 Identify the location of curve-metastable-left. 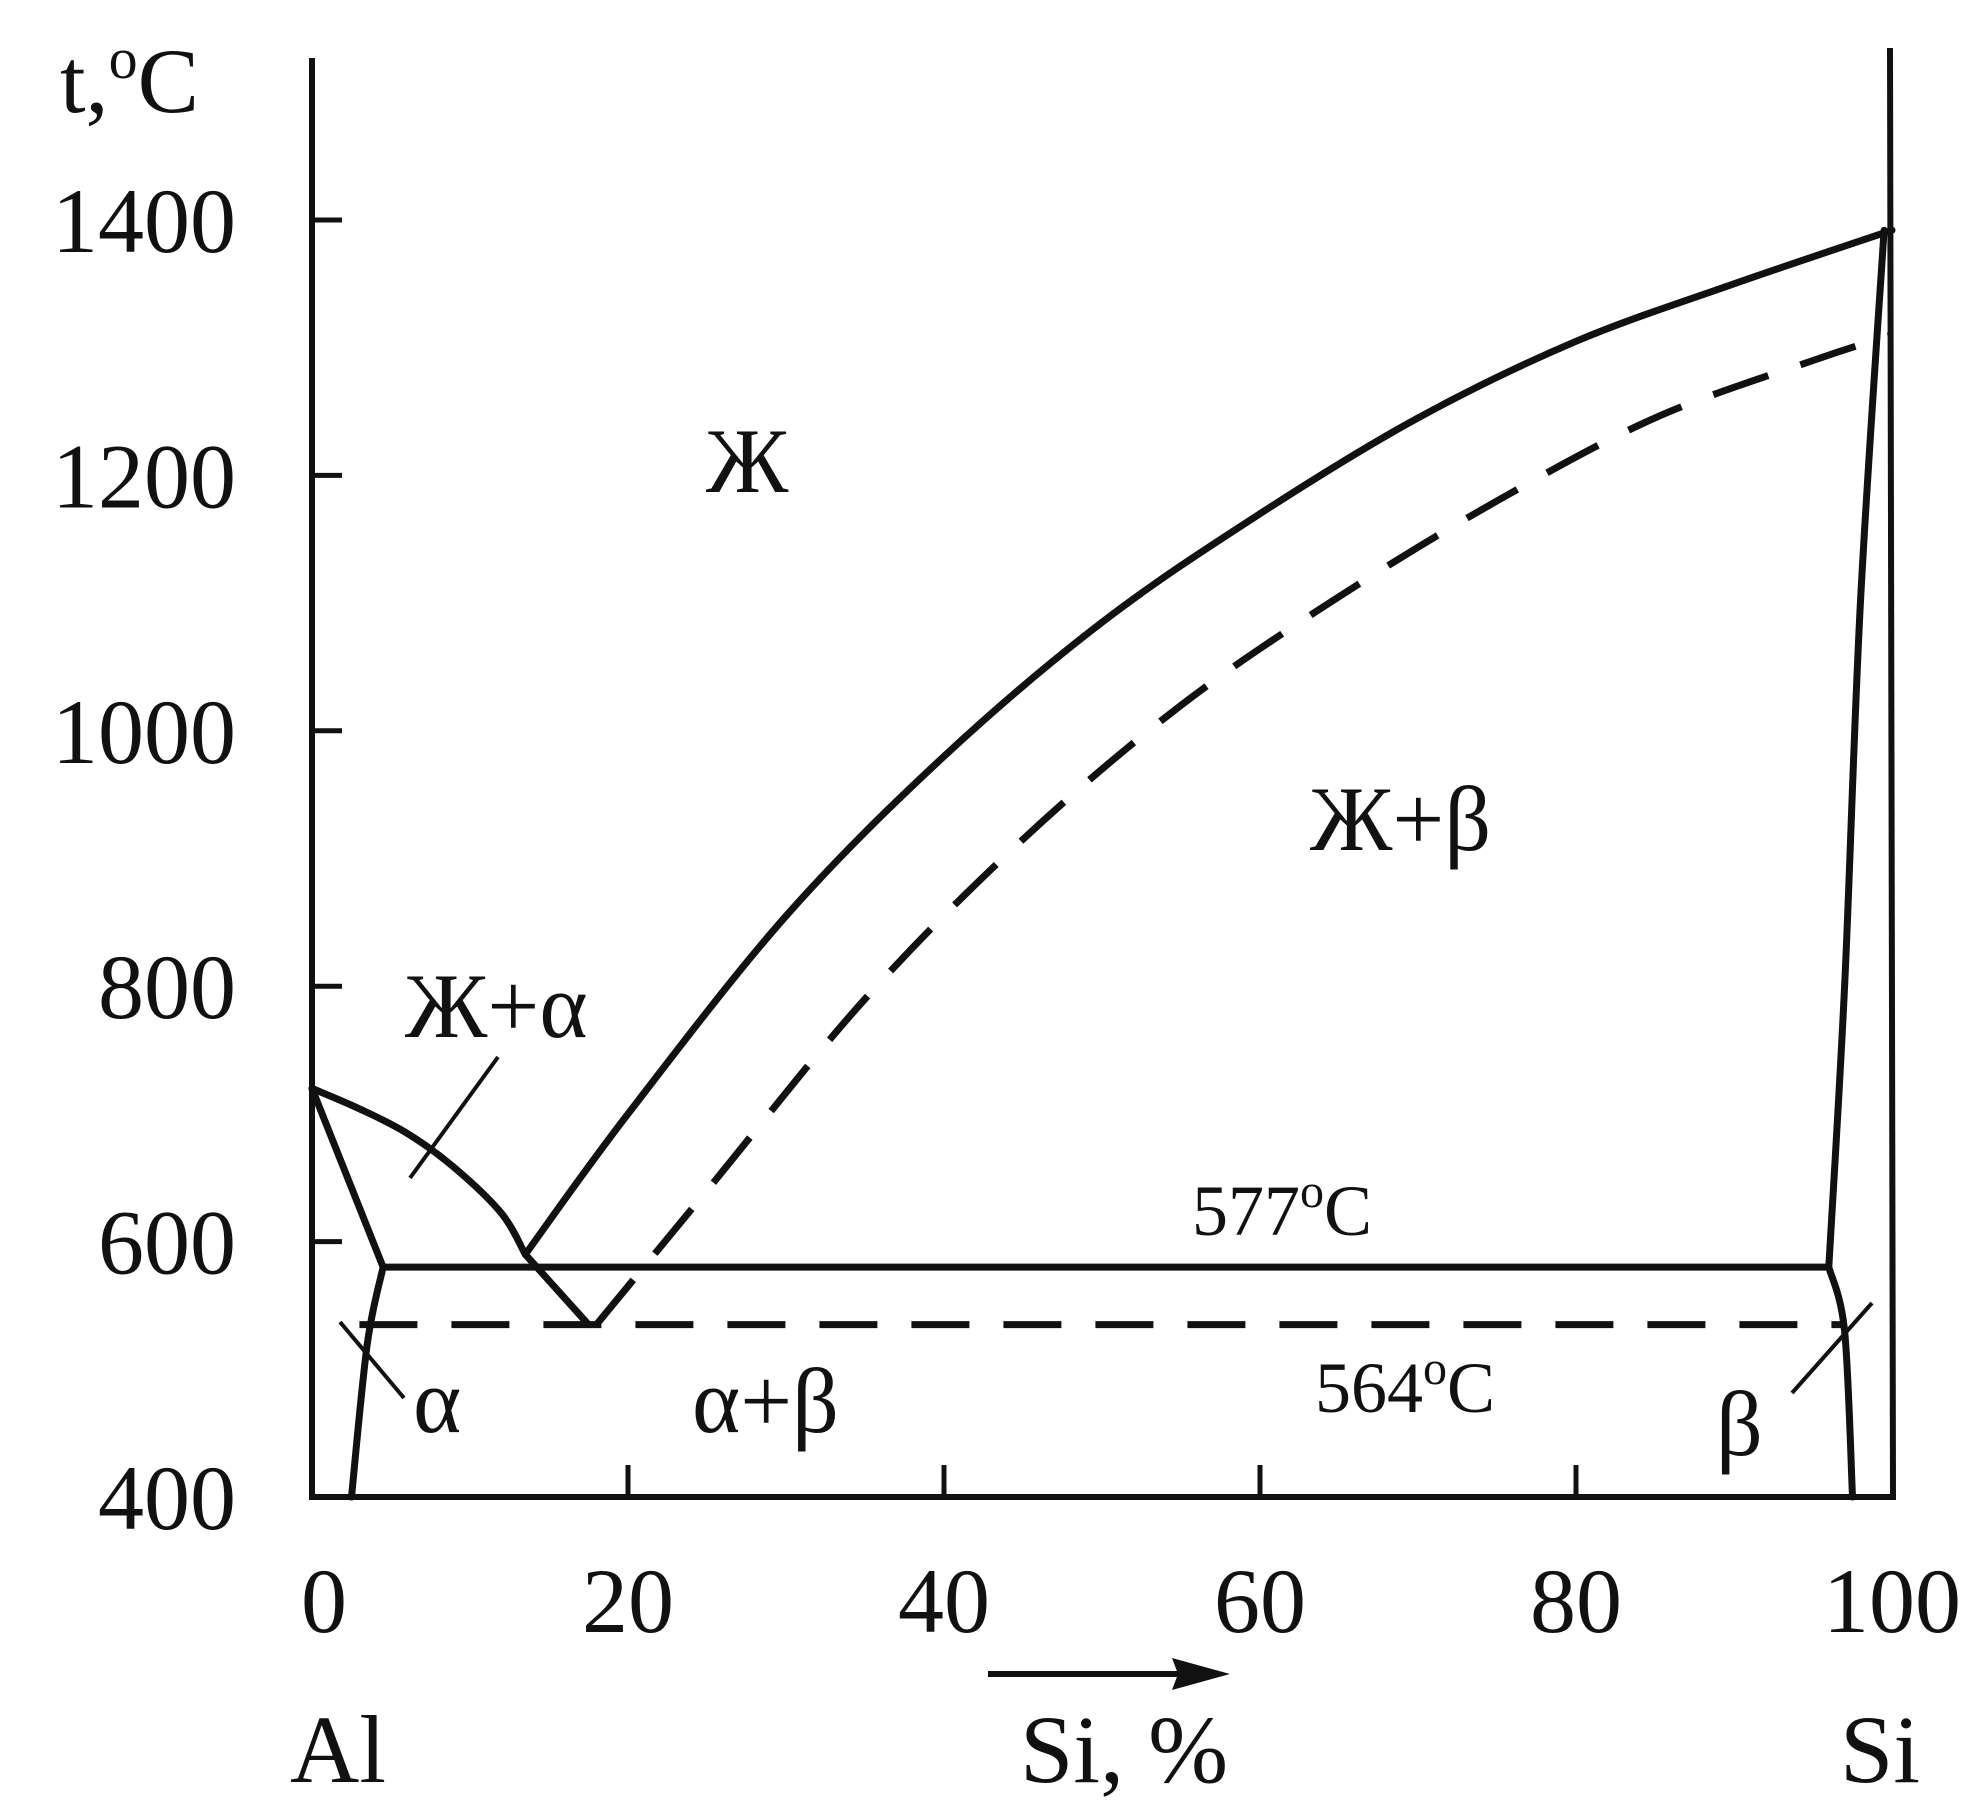
(556, 1289).